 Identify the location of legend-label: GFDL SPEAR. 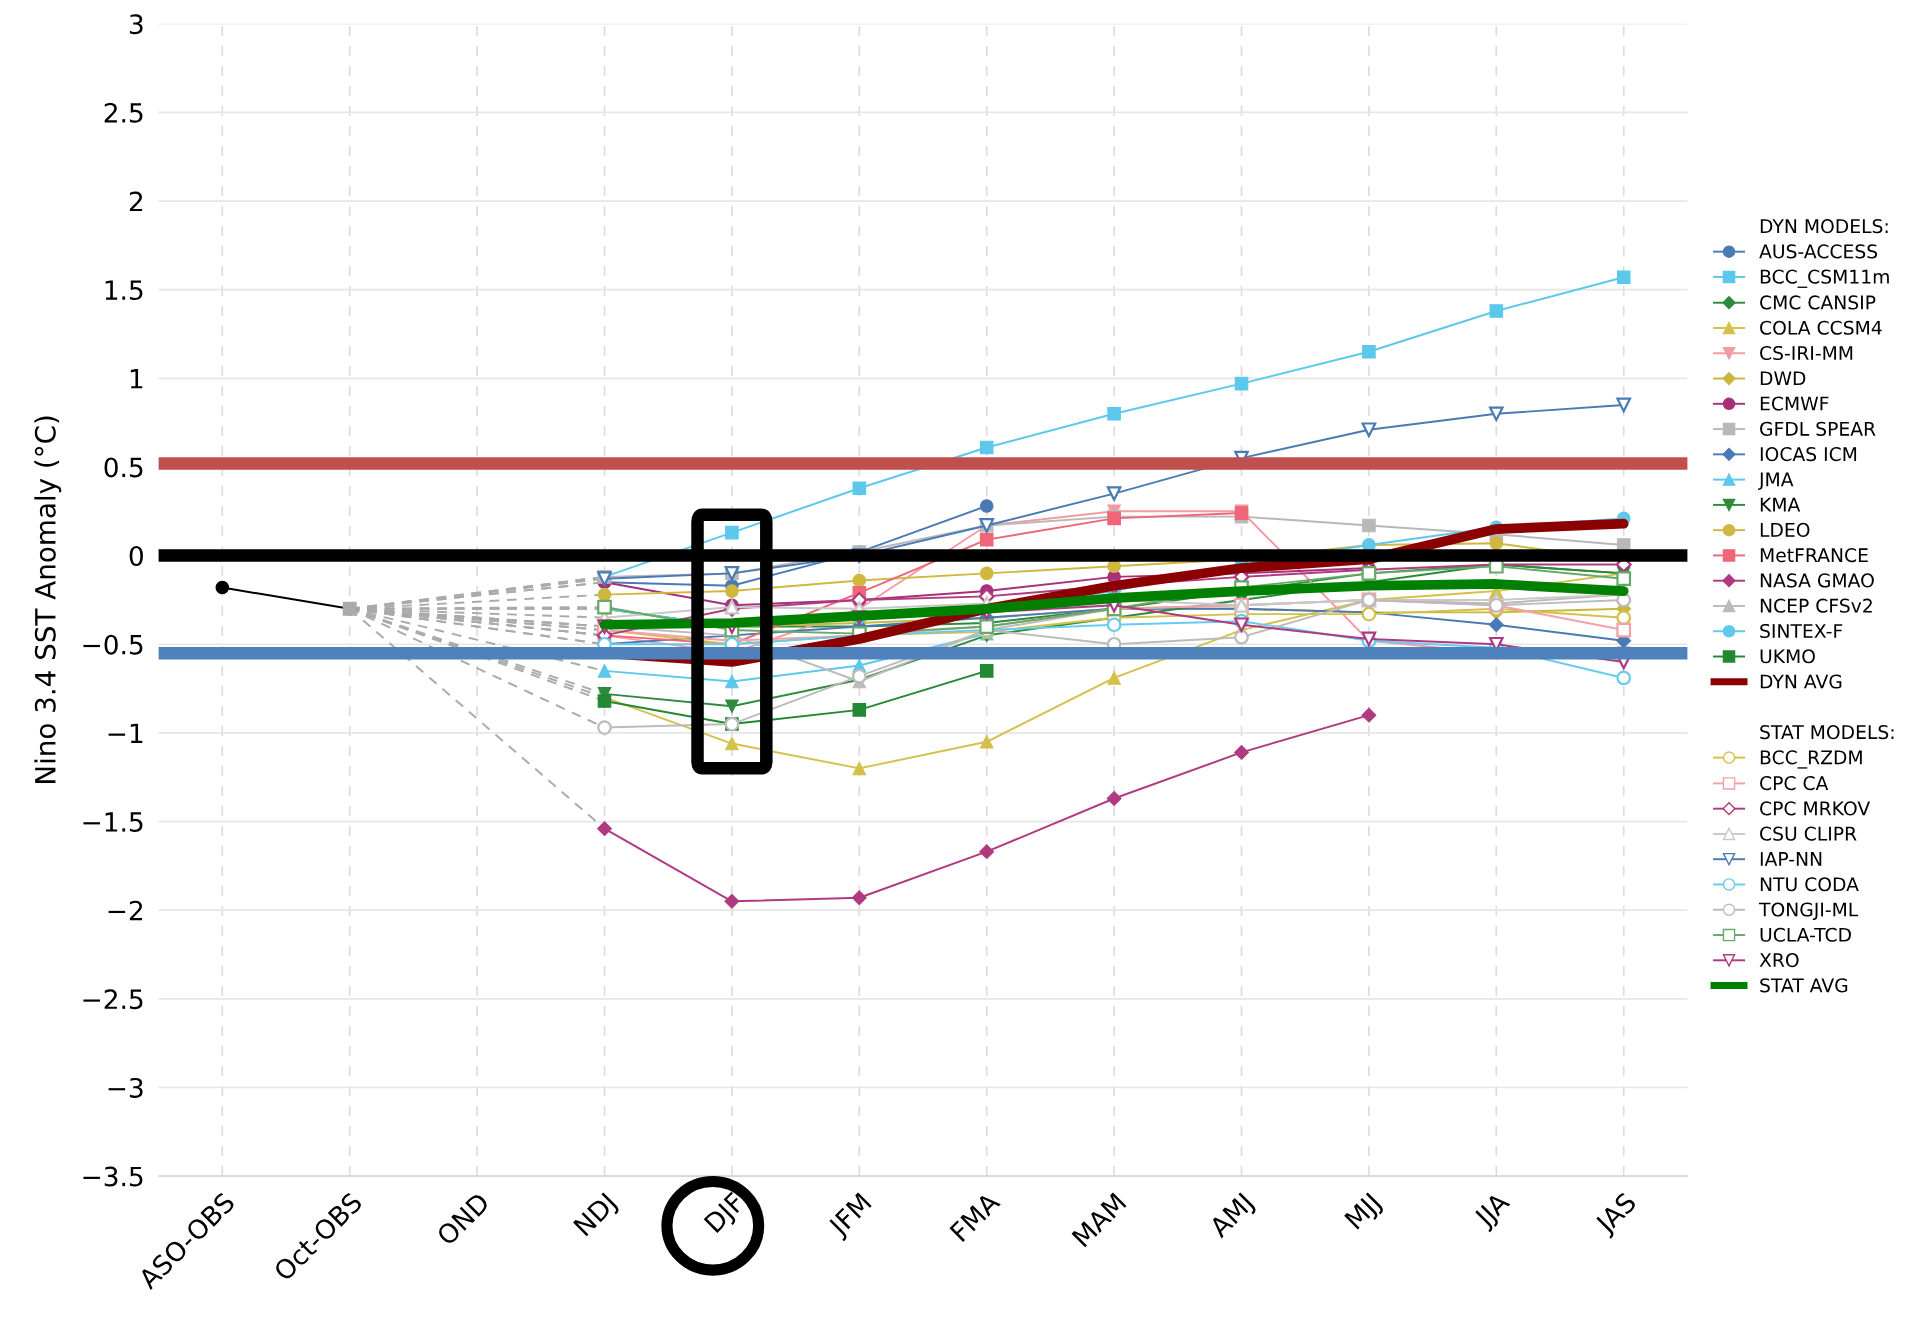
(1818, 428).